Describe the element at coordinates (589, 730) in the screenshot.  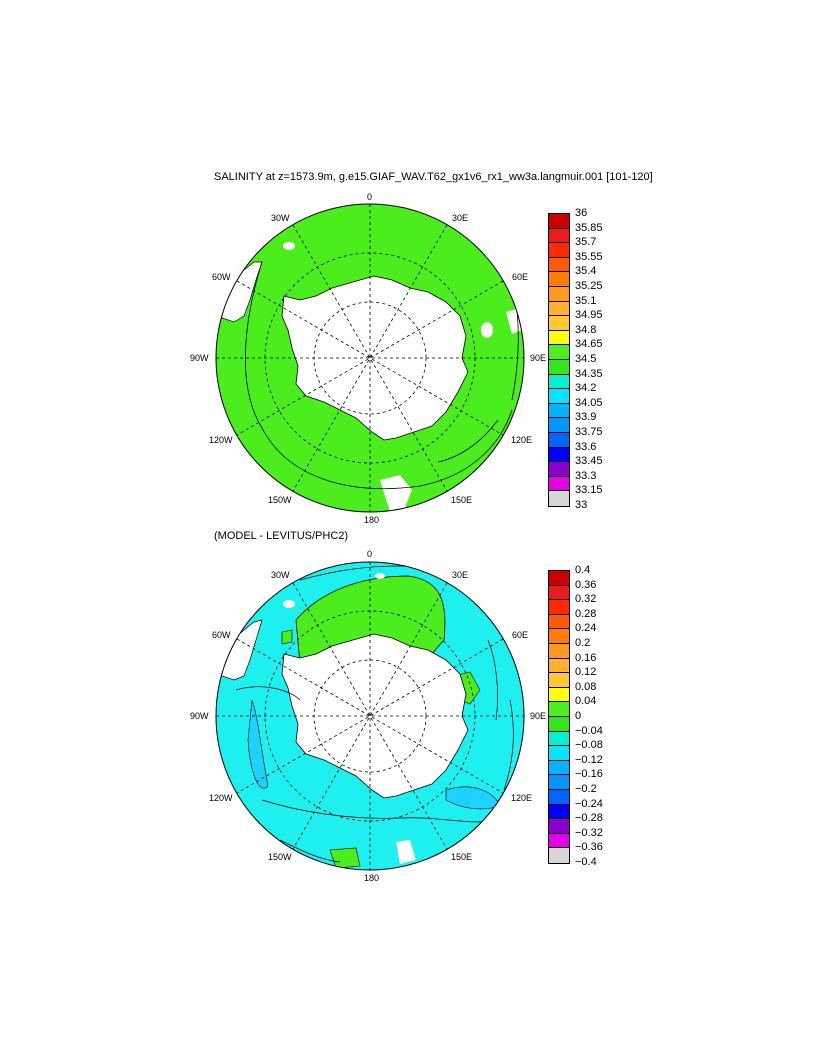
I see `colorbar-tick-label: −0.04` at that location.